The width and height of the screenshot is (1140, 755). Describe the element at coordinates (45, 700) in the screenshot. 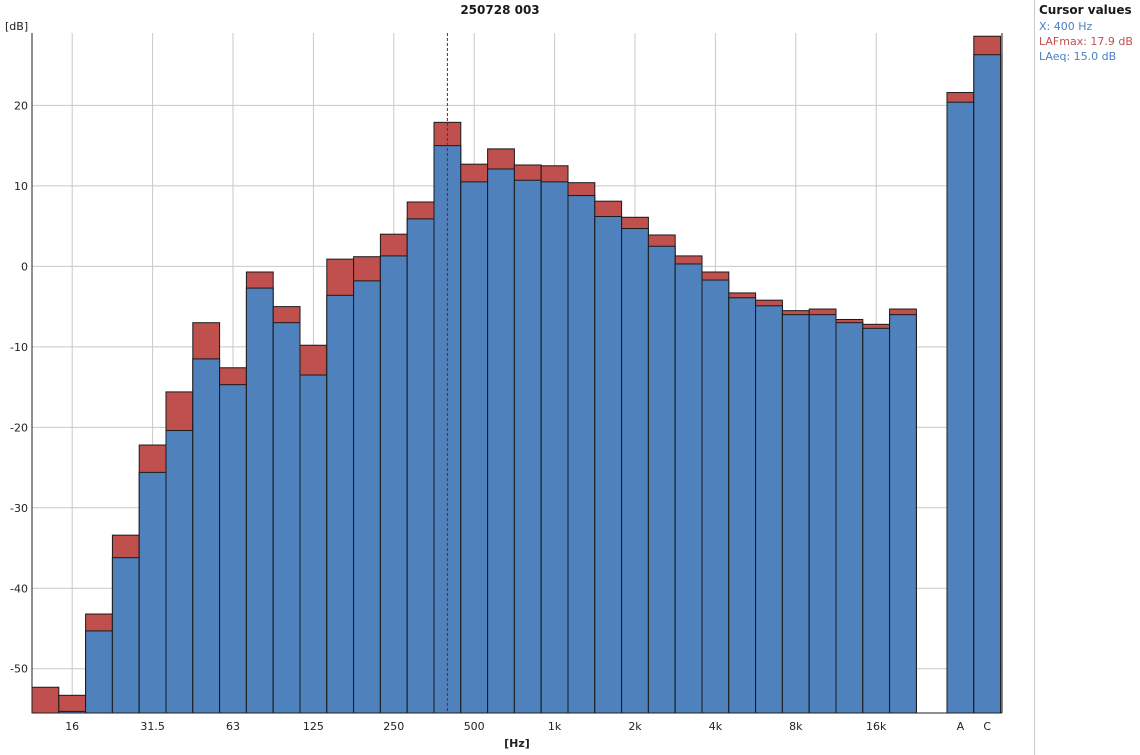

I see `bar-lafmax-12.5` at that location.